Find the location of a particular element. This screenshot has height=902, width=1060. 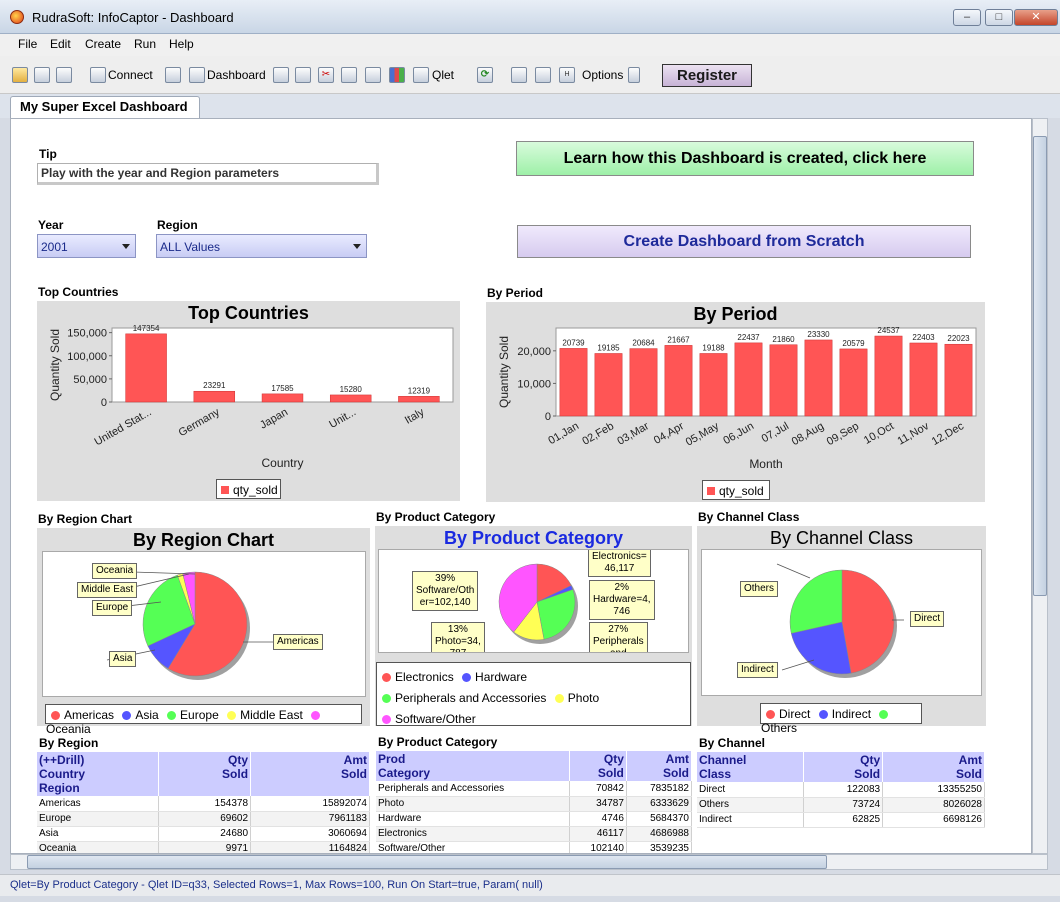

window-title: RudraSoft: InfoCaptor - Dashboard is located at coordinates (133, 17).